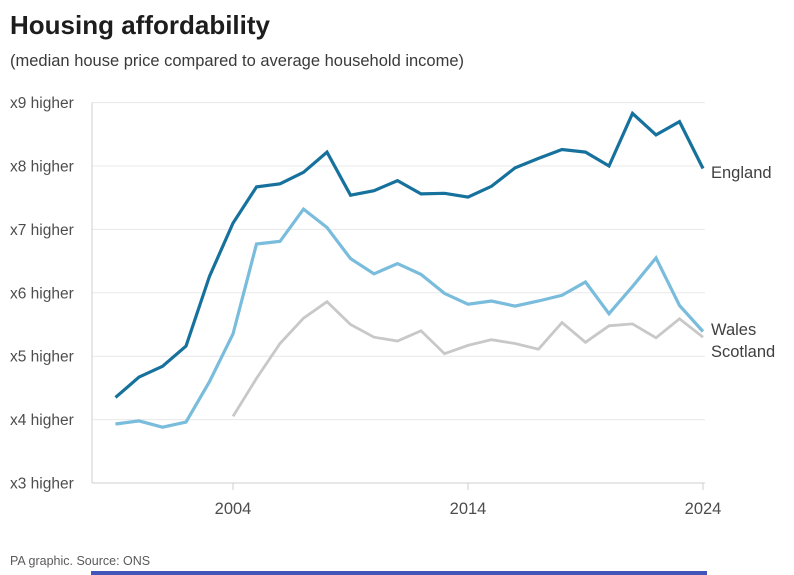 The height and width of the screenshot is (575, 794). What do you see at coordinates (80, 561) in the screenshot?
I see `source-credit: PA graphic. Source: ONS` at bounding box center [80, 561].